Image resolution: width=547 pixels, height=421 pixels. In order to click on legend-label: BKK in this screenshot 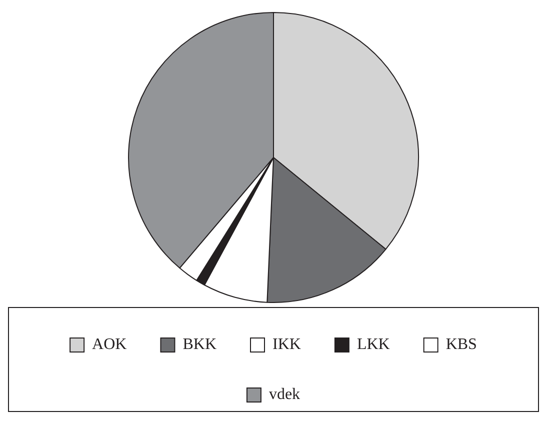, I will do `click(199, 345)`.